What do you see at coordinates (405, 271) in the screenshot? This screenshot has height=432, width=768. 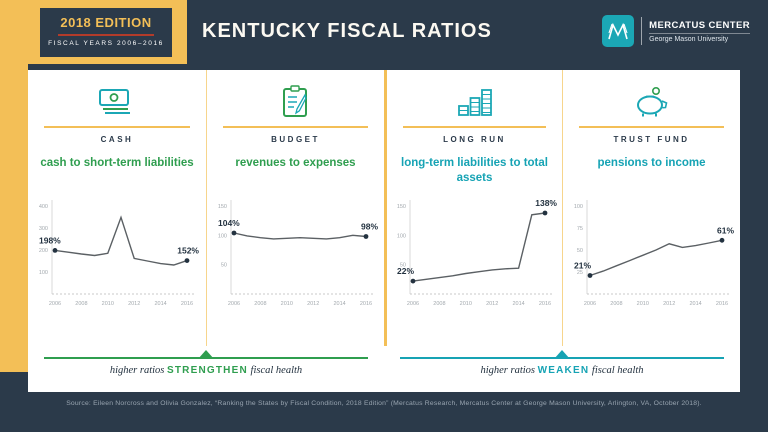 I see `svg-text: 22%` at bounding box center [405, 271].